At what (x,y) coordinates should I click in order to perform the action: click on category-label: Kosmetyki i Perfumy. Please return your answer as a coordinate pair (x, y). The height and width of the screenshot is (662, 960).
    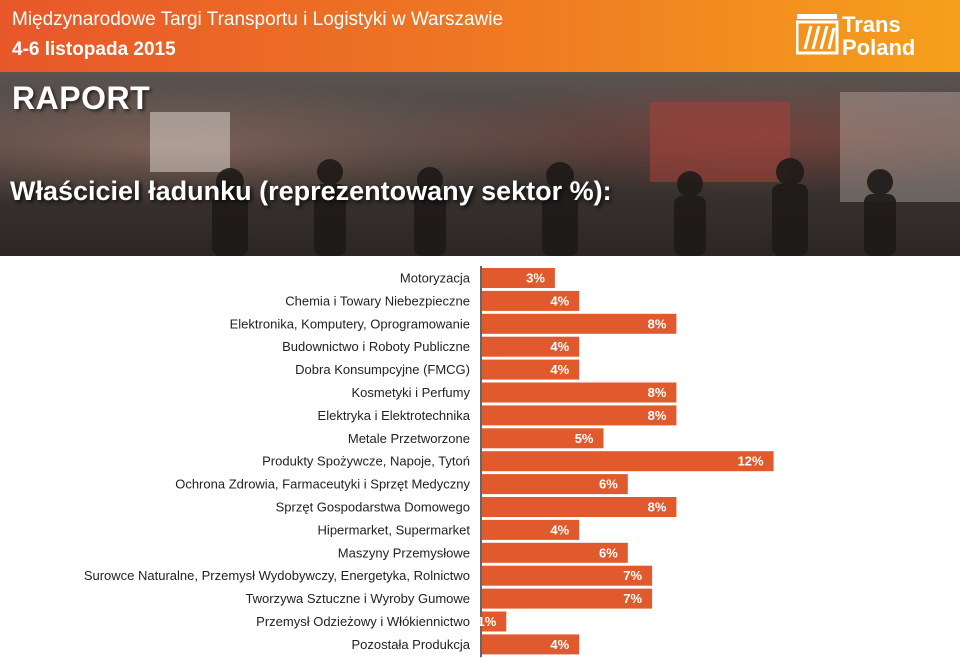
    Looking at the image, I should click on (411, 392).